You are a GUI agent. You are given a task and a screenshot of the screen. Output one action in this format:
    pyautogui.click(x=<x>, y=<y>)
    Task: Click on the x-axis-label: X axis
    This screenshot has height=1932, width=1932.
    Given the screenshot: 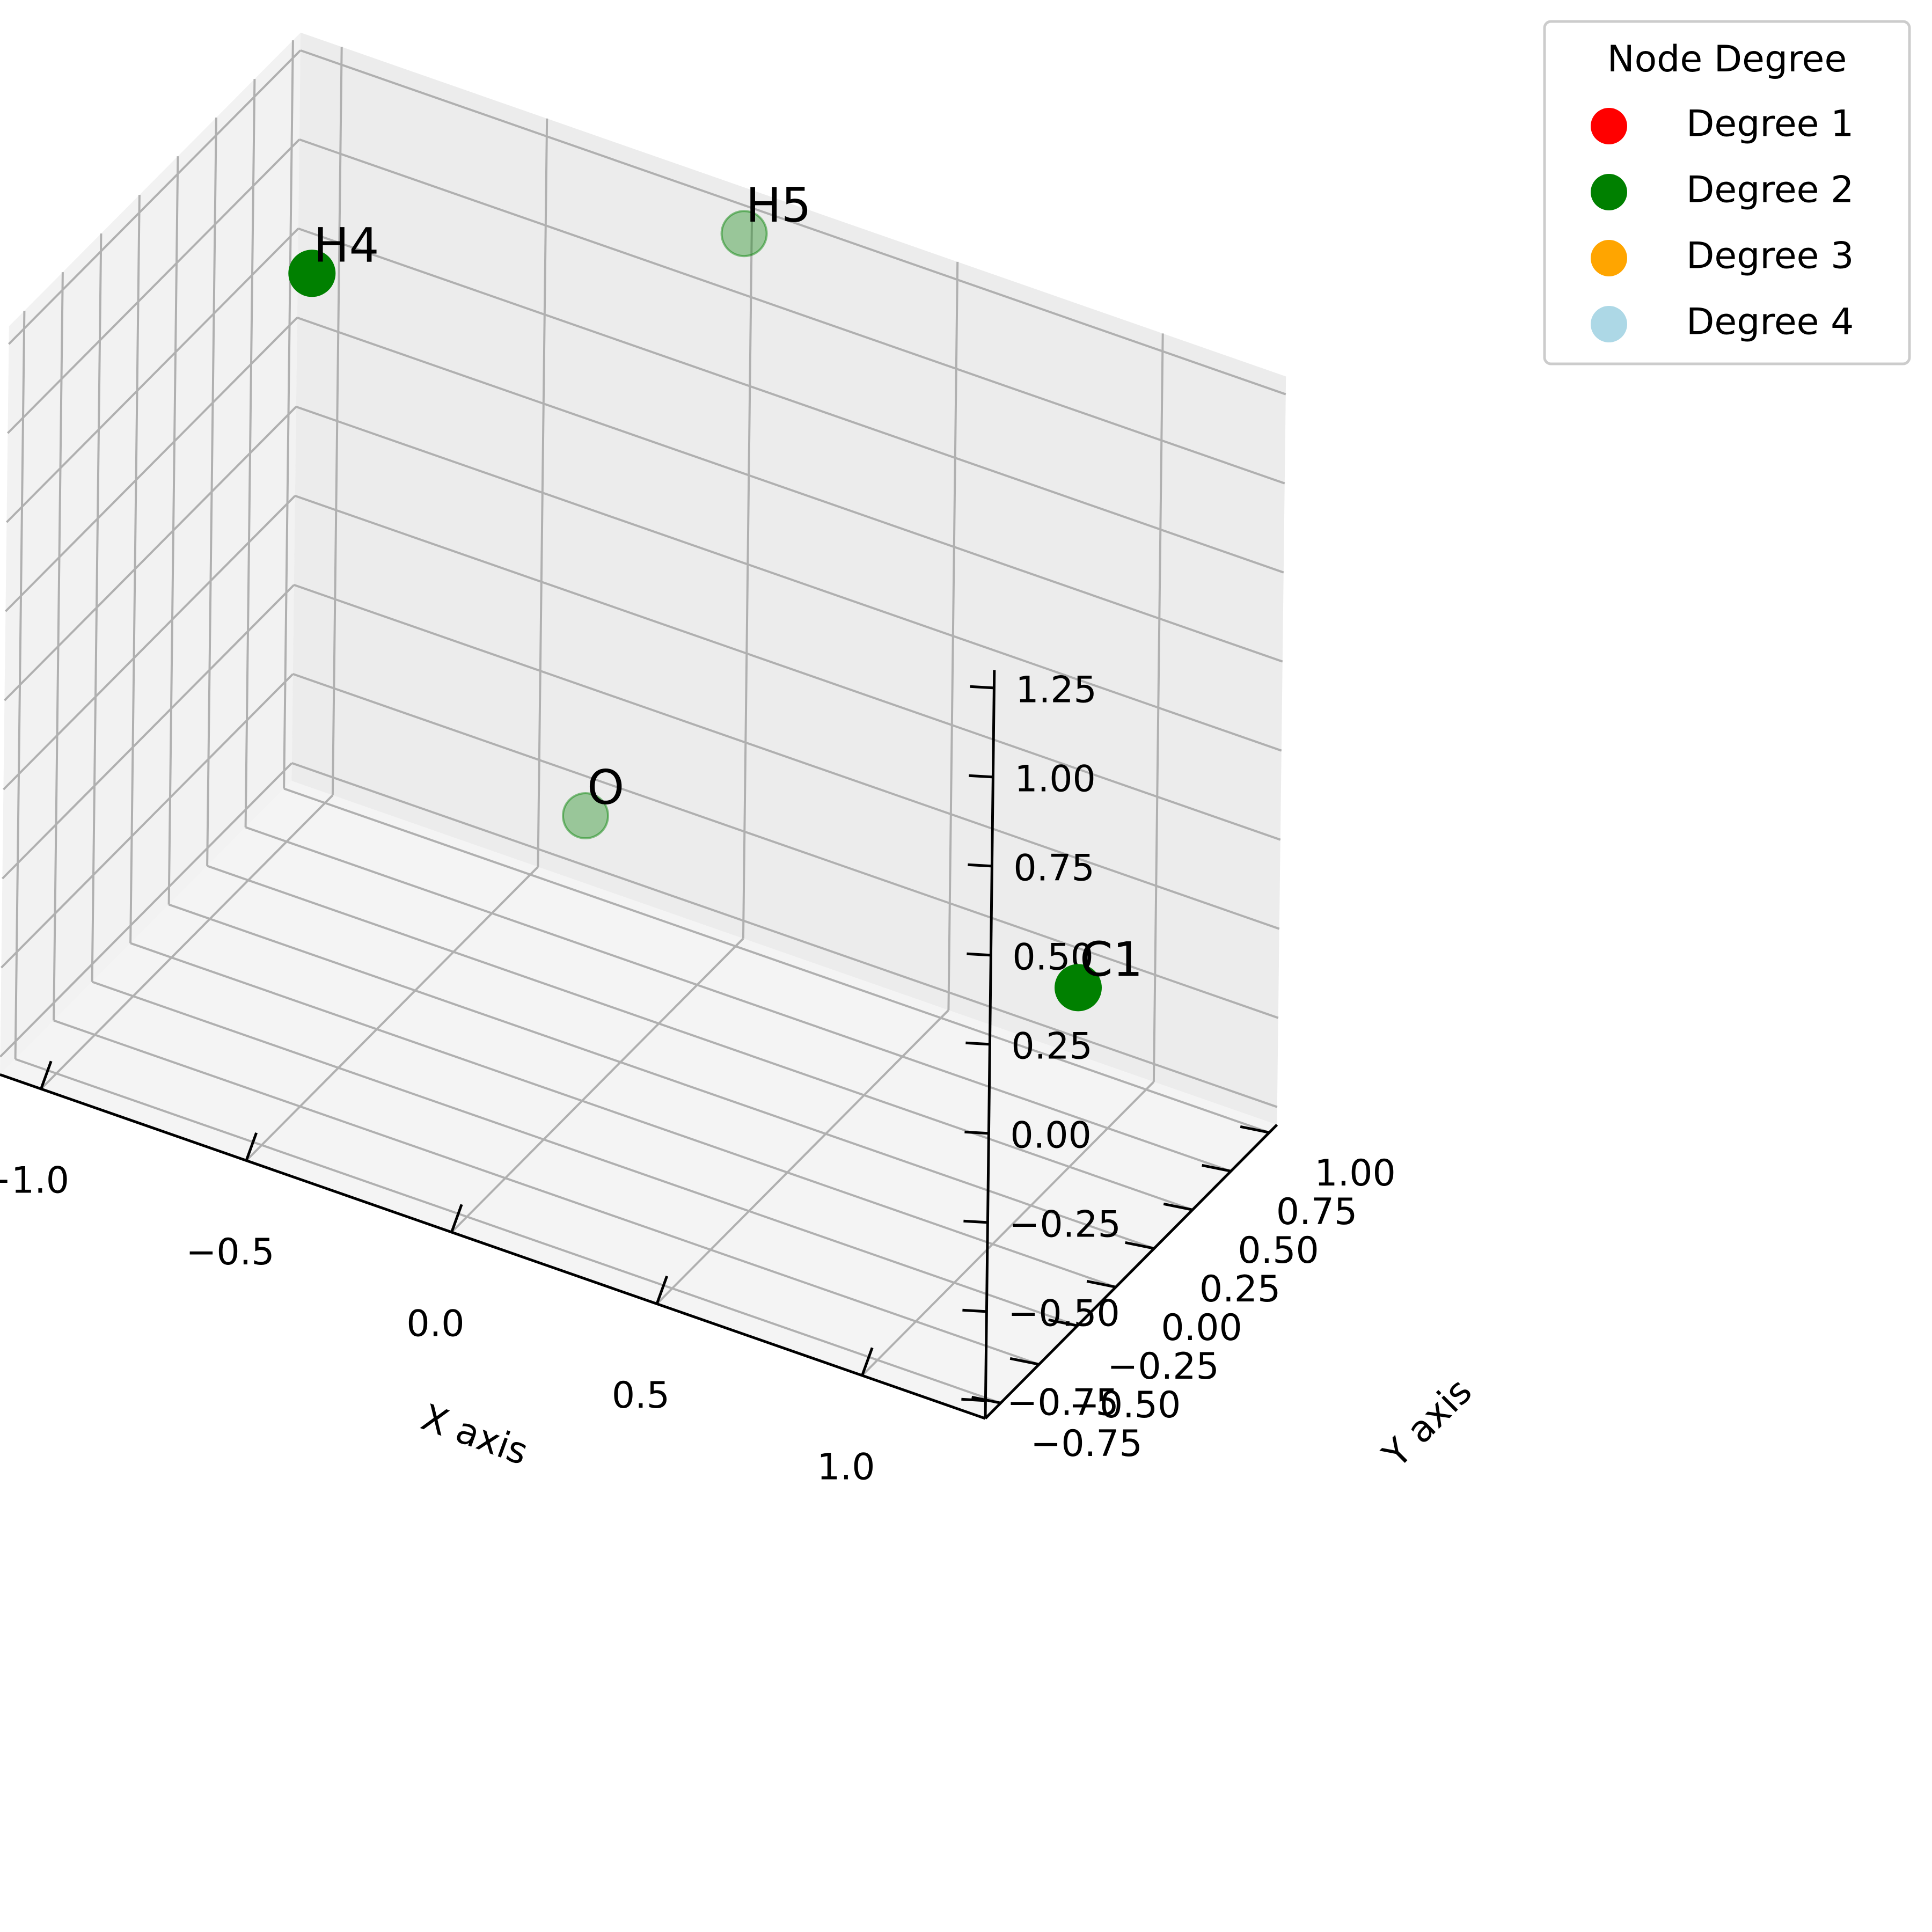 What is the action you would take?
    pyautogui.click(x=474, y=1435)
    